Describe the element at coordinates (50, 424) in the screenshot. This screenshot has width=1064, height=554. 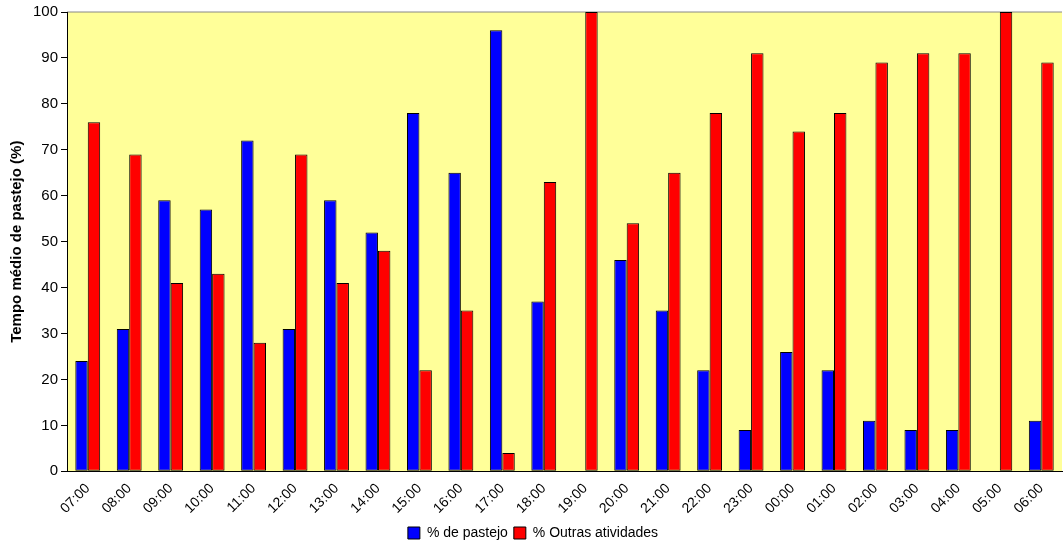
I see `y-tick-label: 10` at that location.